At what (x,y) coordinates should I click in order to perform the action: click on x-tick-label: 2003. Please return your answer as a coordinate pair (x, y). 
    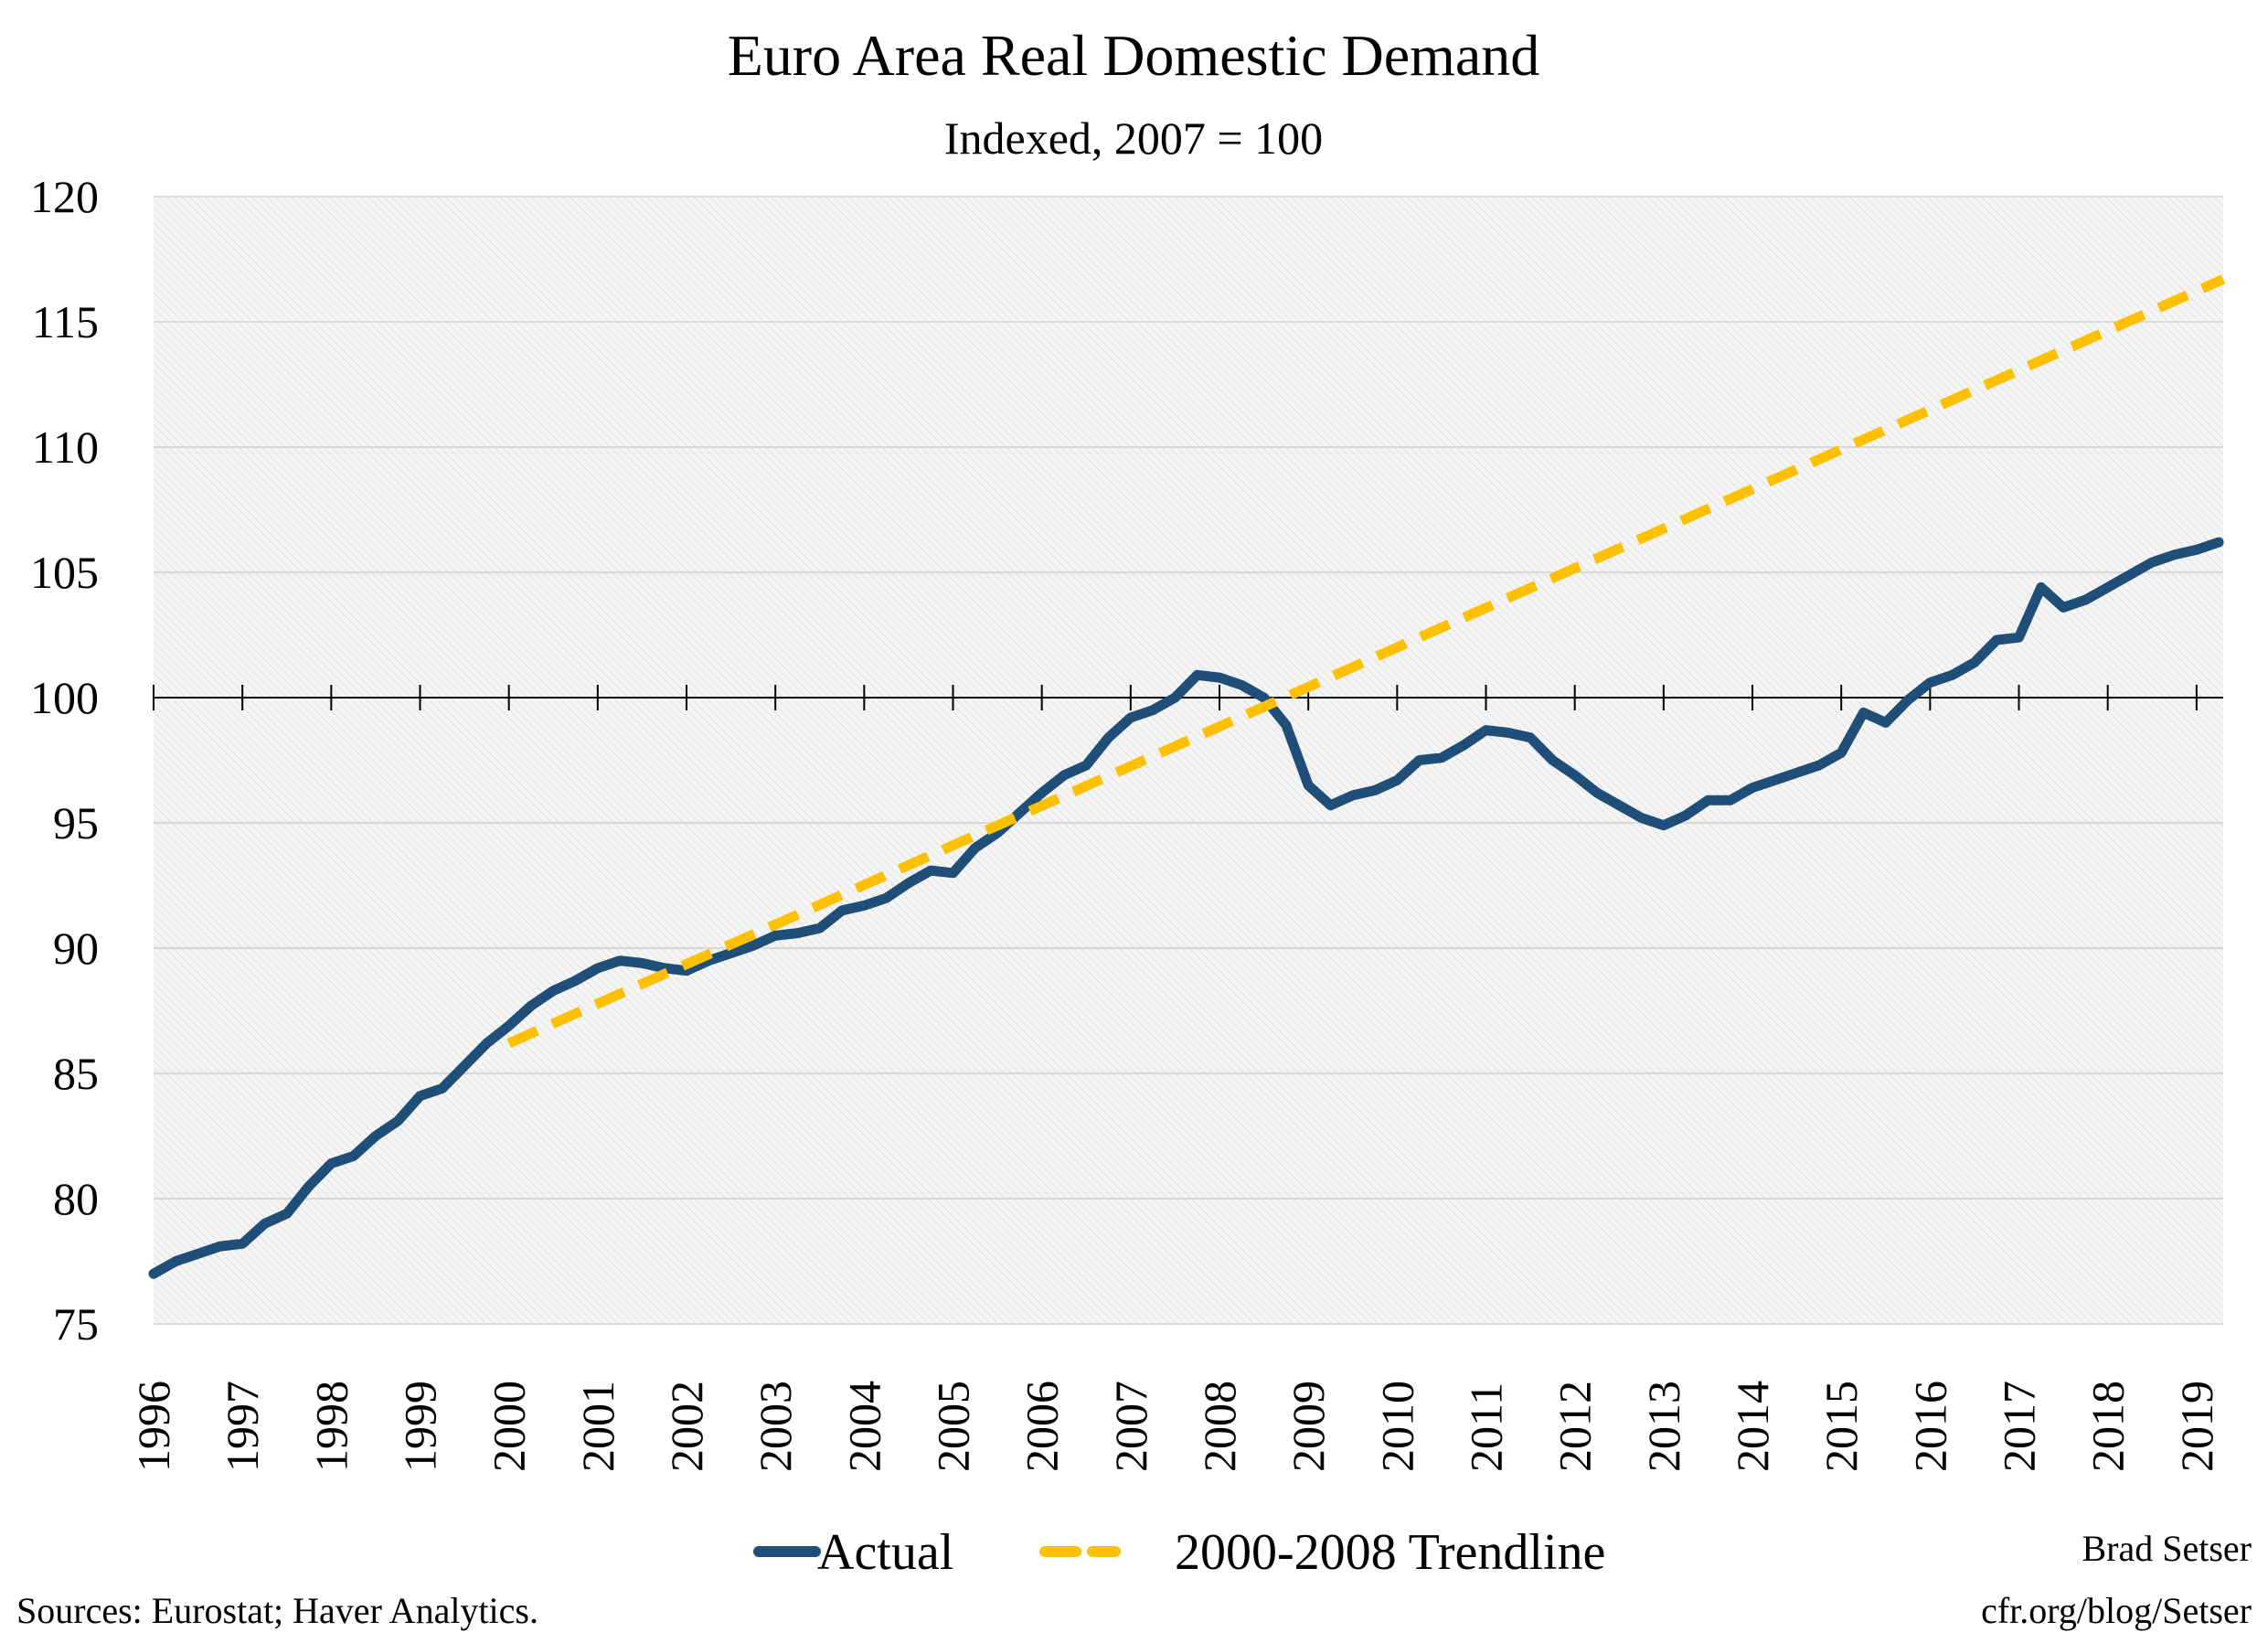
    Looking at the image, I should click on (775, 1426).